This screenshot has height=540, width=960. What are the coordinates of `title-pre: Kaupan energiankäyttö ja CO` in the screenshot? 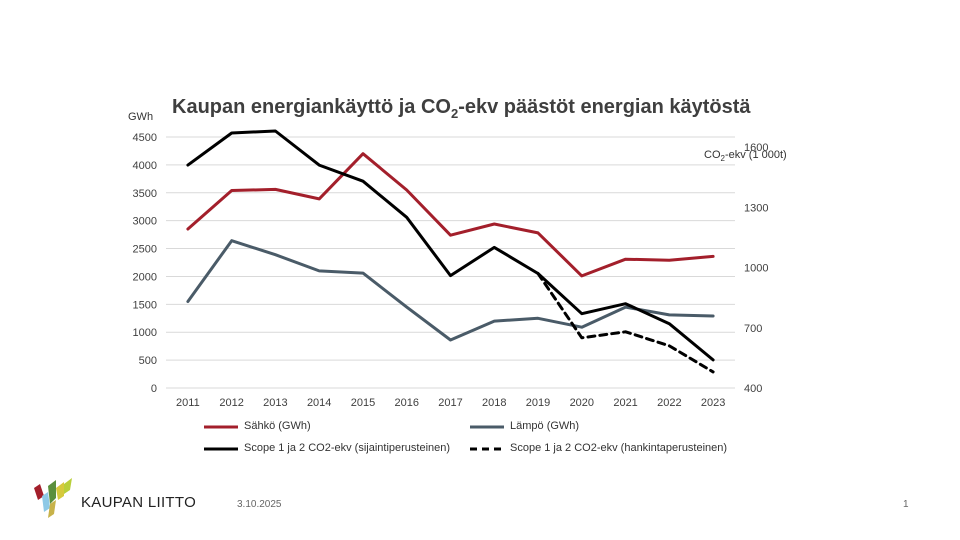 It's located at (311, 107).